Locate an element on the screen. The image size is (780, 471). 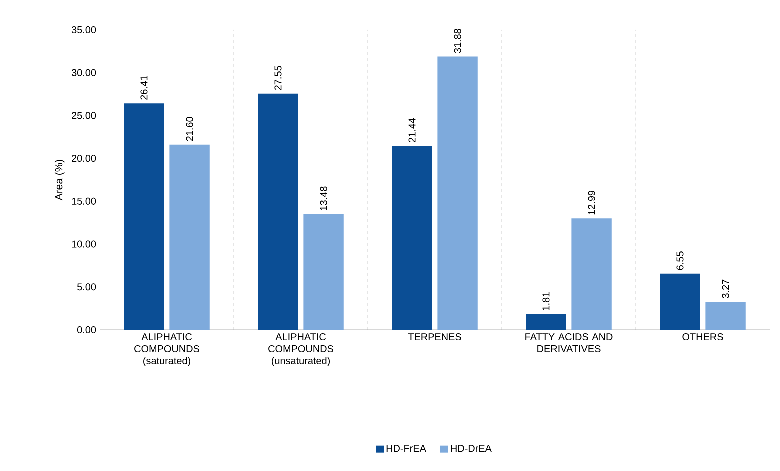
x-tick-label: OTHERS is located at coordinates (703, 337).